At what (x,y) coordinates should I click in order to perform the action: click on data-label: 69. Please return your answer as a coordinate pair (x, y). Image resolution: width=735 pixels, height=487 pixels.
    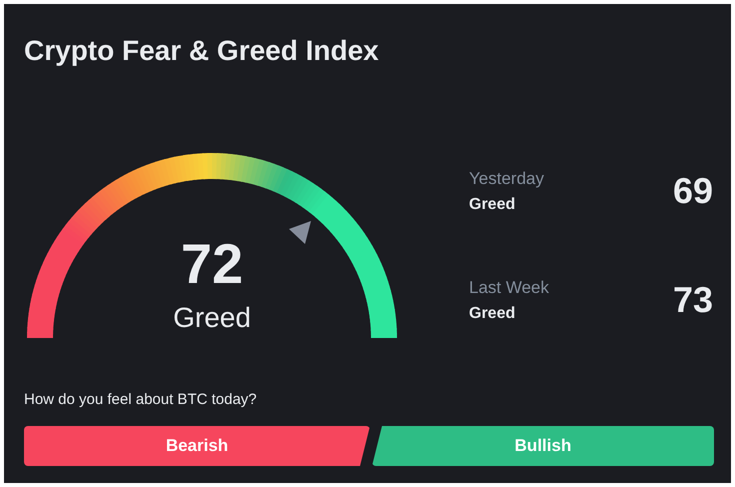
    Looking at the image, I should click on (692, 190).